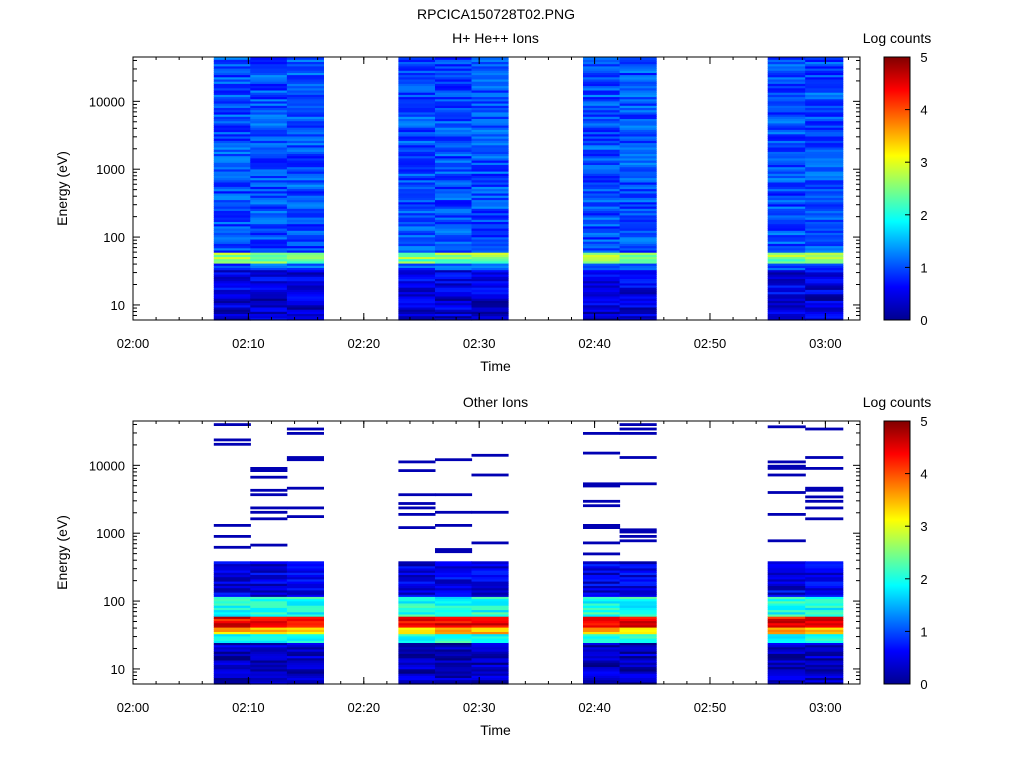  What do you see at coordinates (594, 343) in the screenshot?
I see `x-tick-label: 02:40` at bounding box center [594, 343].